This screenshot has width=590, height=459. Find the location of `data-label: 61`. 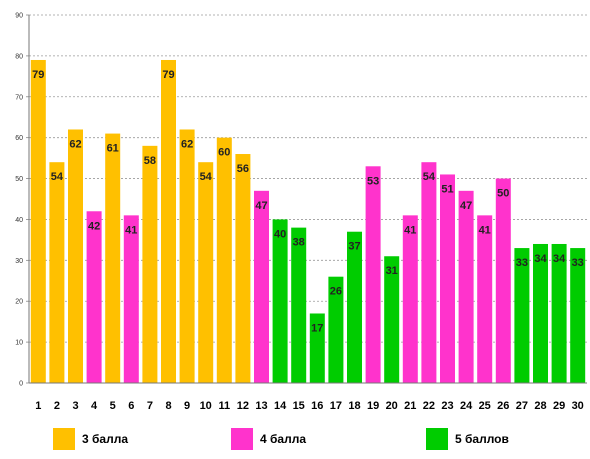

data-label: 61 is located at coordinates (113, 149).